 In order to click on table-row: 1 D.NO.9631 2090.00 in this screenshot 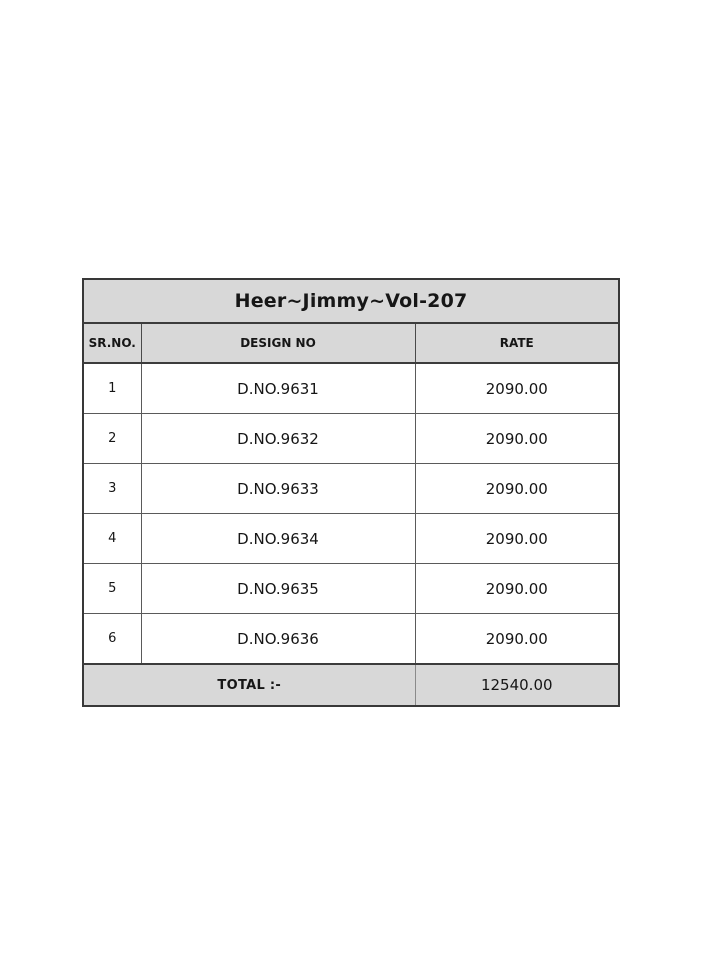, I will do `click(351, 388)`.